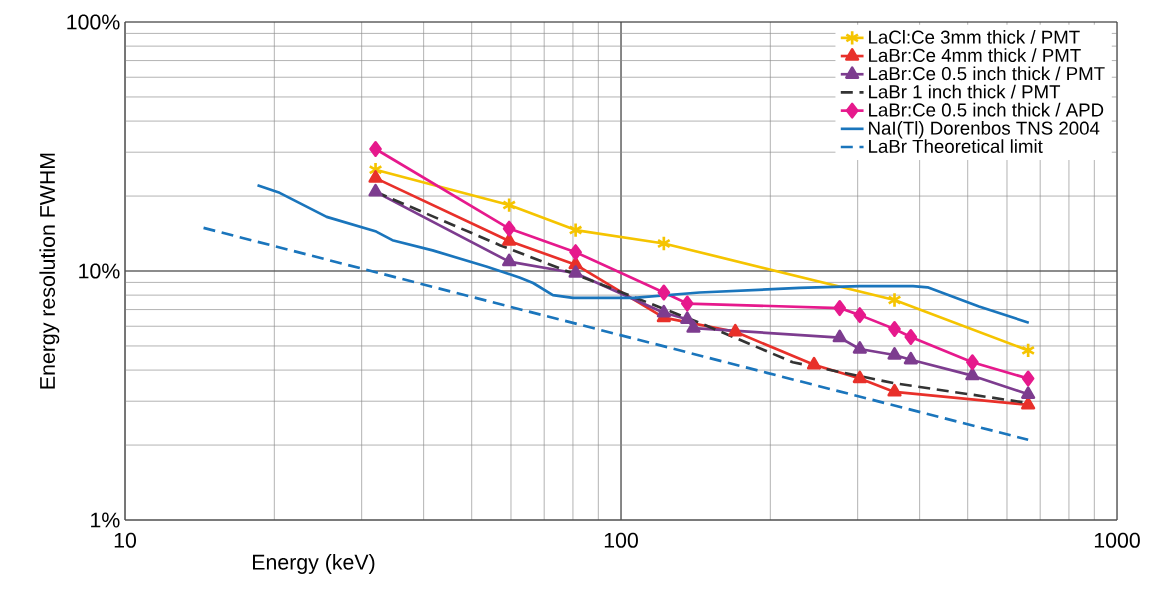 The image size is (1150, 594). Describe the element at coordinates (93, 22) in the screenshot. I see `y-tick-label: 100%` at that location.